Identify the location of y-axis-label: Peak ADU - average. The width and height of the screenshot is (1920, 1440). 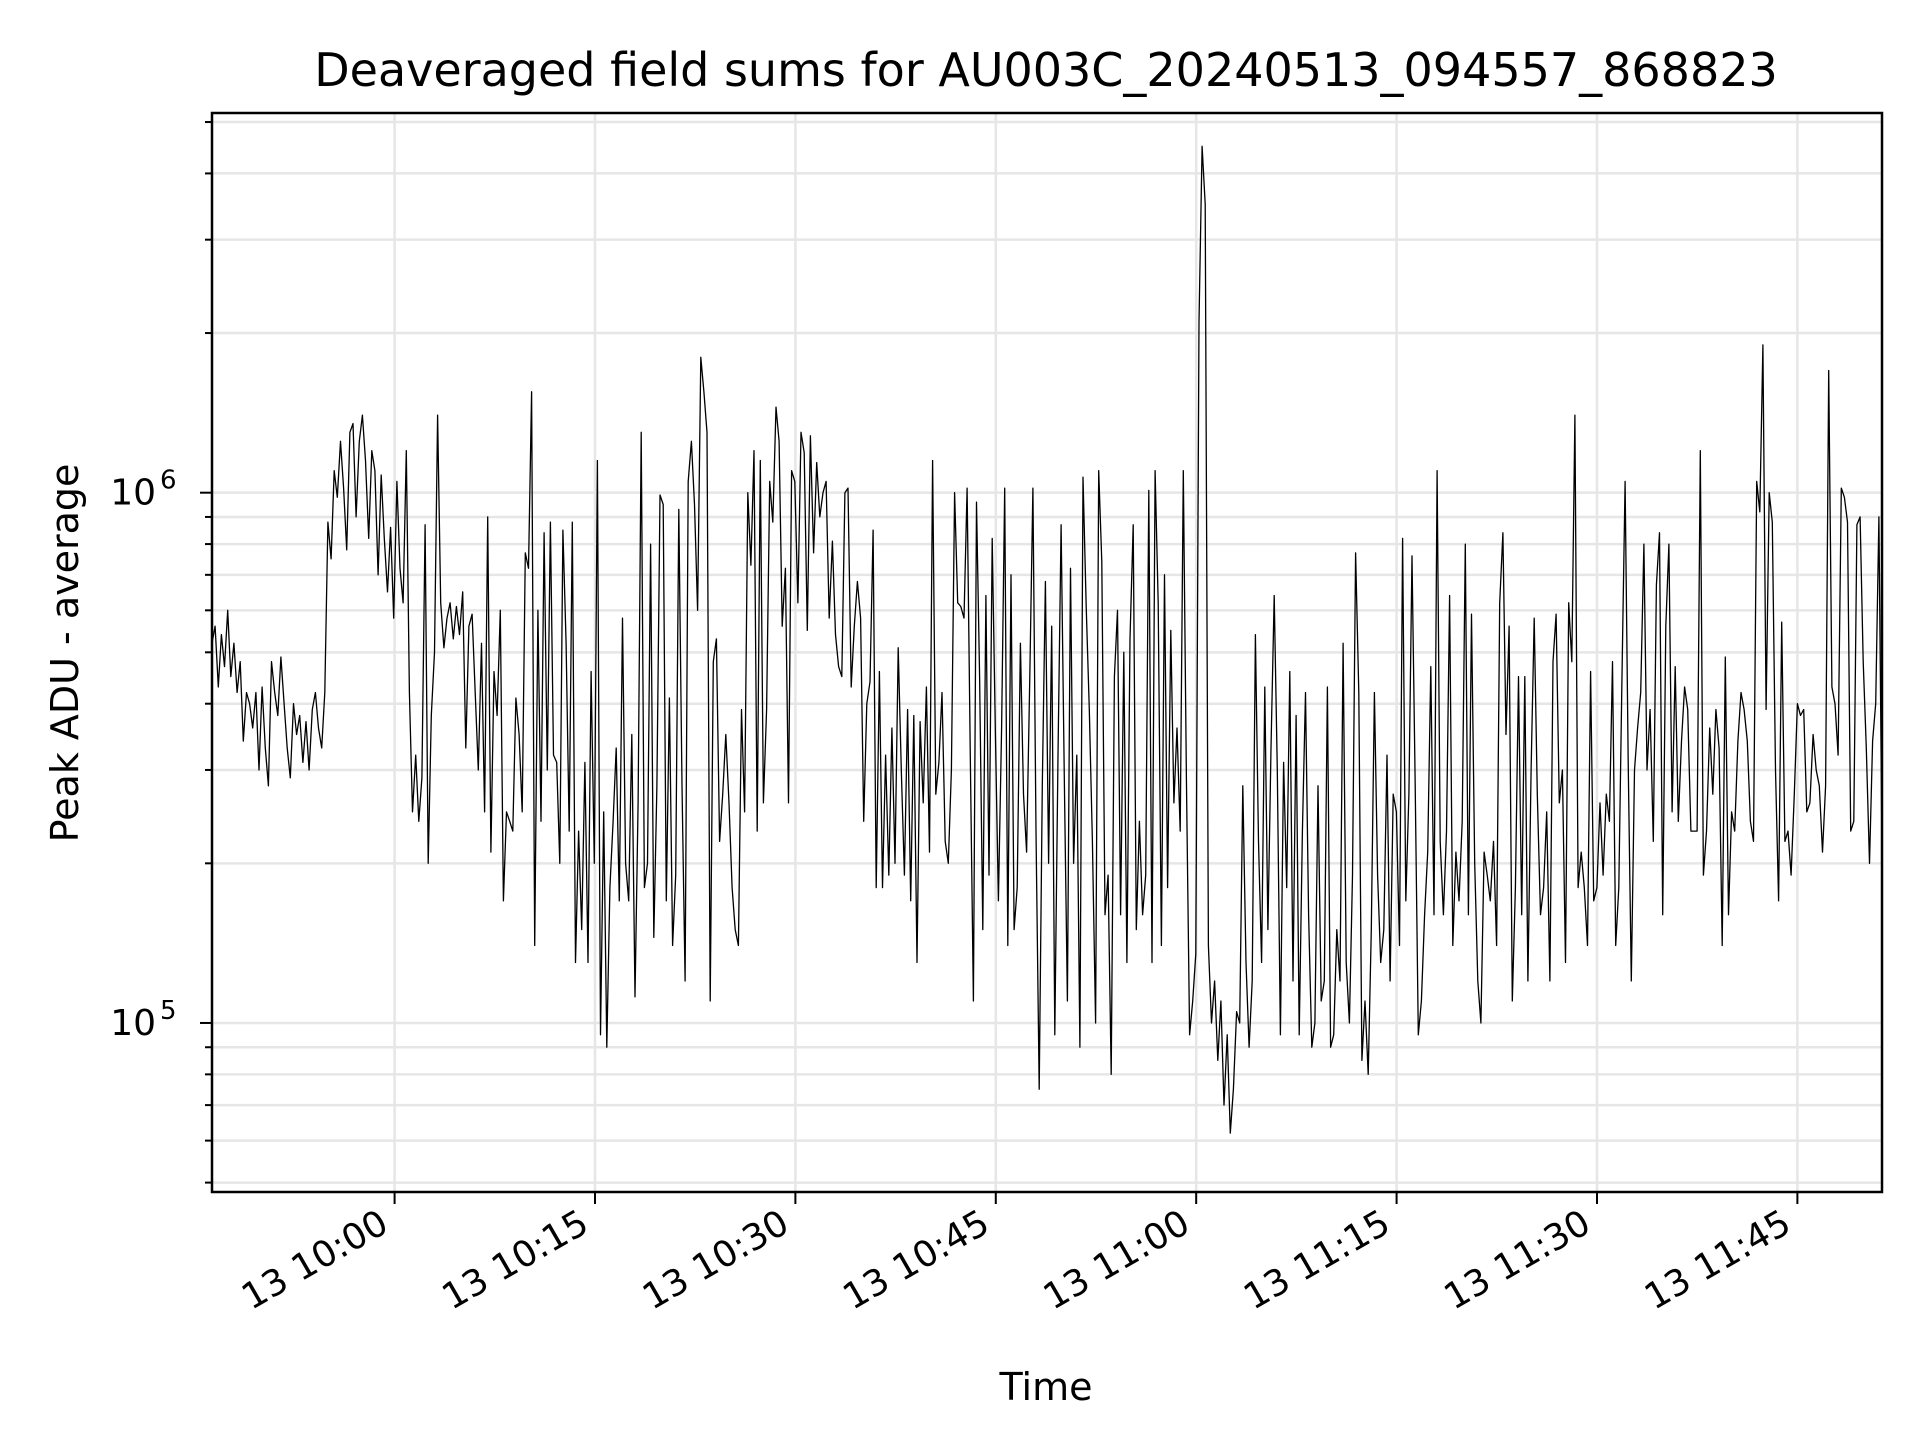
(65, 653).